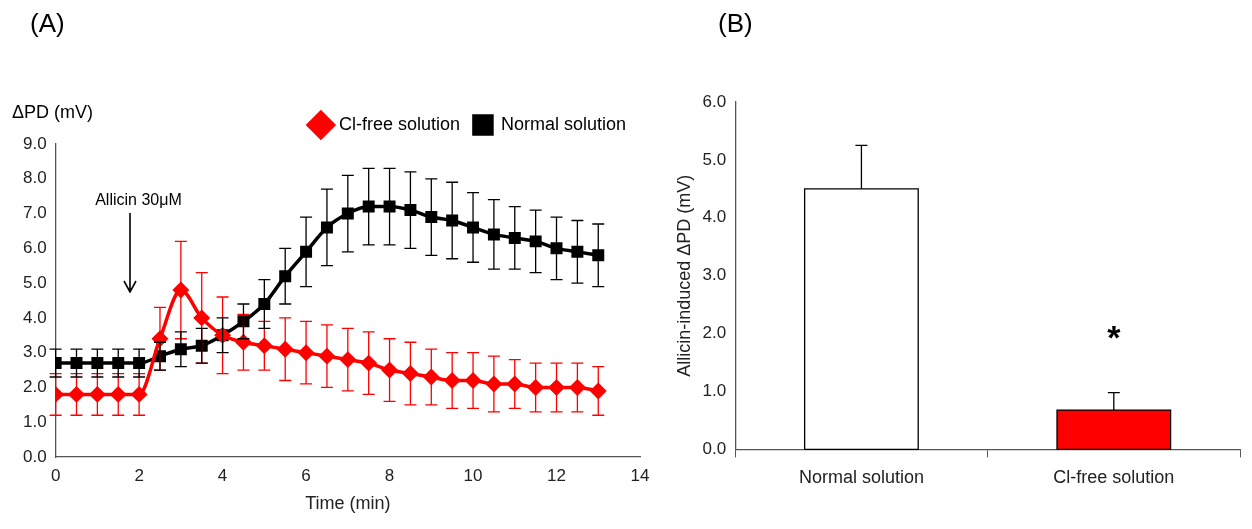  I want to click on y-tick-label: 7.0, so click(34, 213).